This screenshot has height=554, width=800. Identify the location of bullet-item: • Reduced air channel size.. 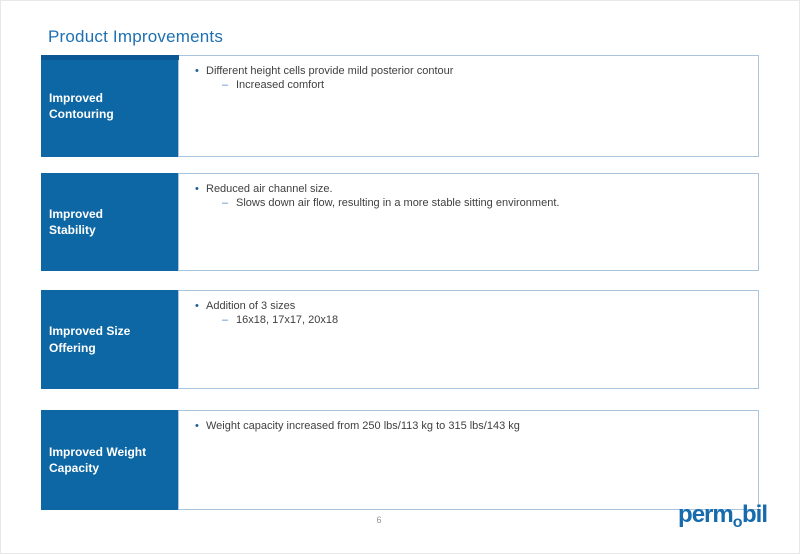
(471, 189).